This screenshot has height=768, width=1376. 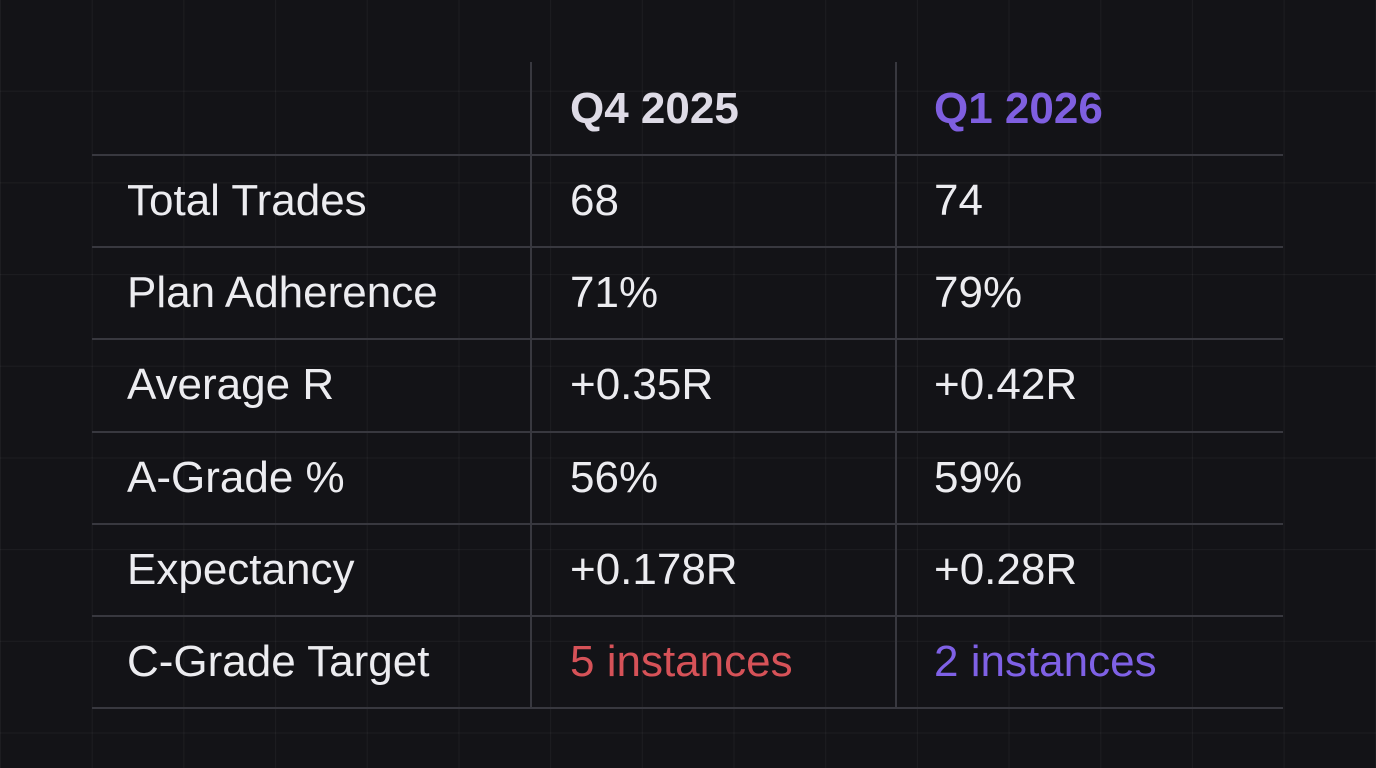 What do you see at coordinates (681, 661) in the screenshot?
I see `cell-value: 5 instances` at bounding box center [681, 661].